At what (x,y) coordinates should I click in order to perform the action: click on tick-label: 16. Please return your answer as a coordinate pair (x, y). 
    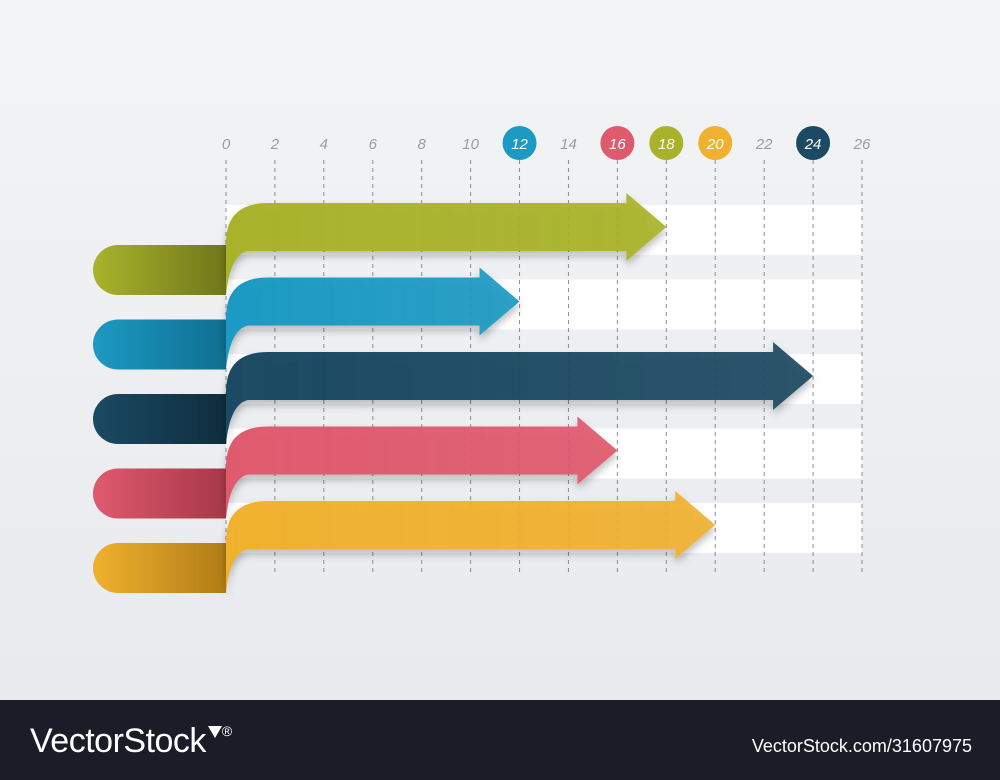
    Looking at the image, I should click on (617, 144).